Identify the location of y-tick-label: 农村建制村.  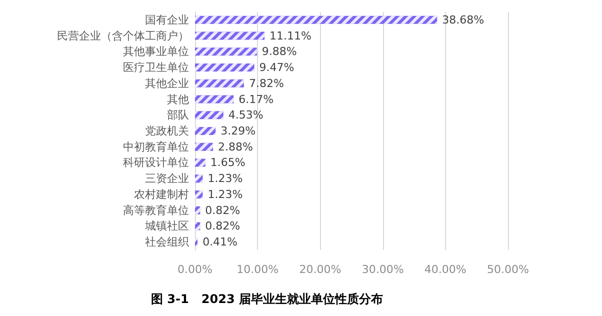
(161, 194).